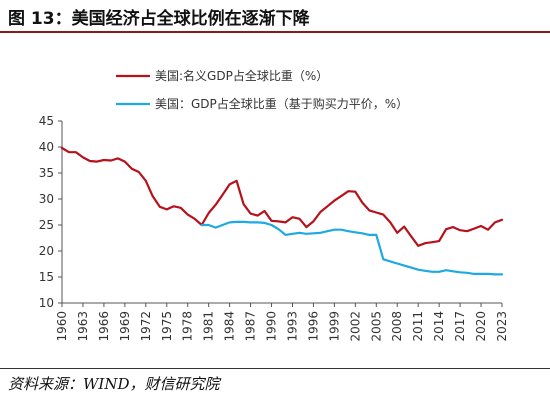  I want to click on source-note: 资料来源：WIND，财信研究院, so click(114, 384).